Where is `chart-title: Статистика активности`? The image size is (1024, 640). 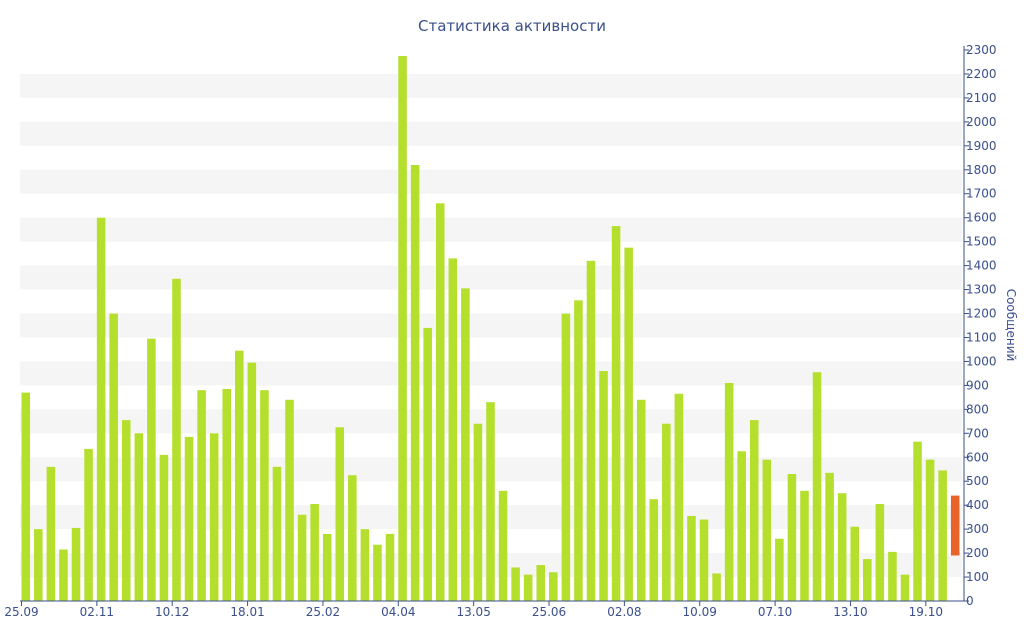
chart-title: Статистика активности is located at coordinates (512, 26).